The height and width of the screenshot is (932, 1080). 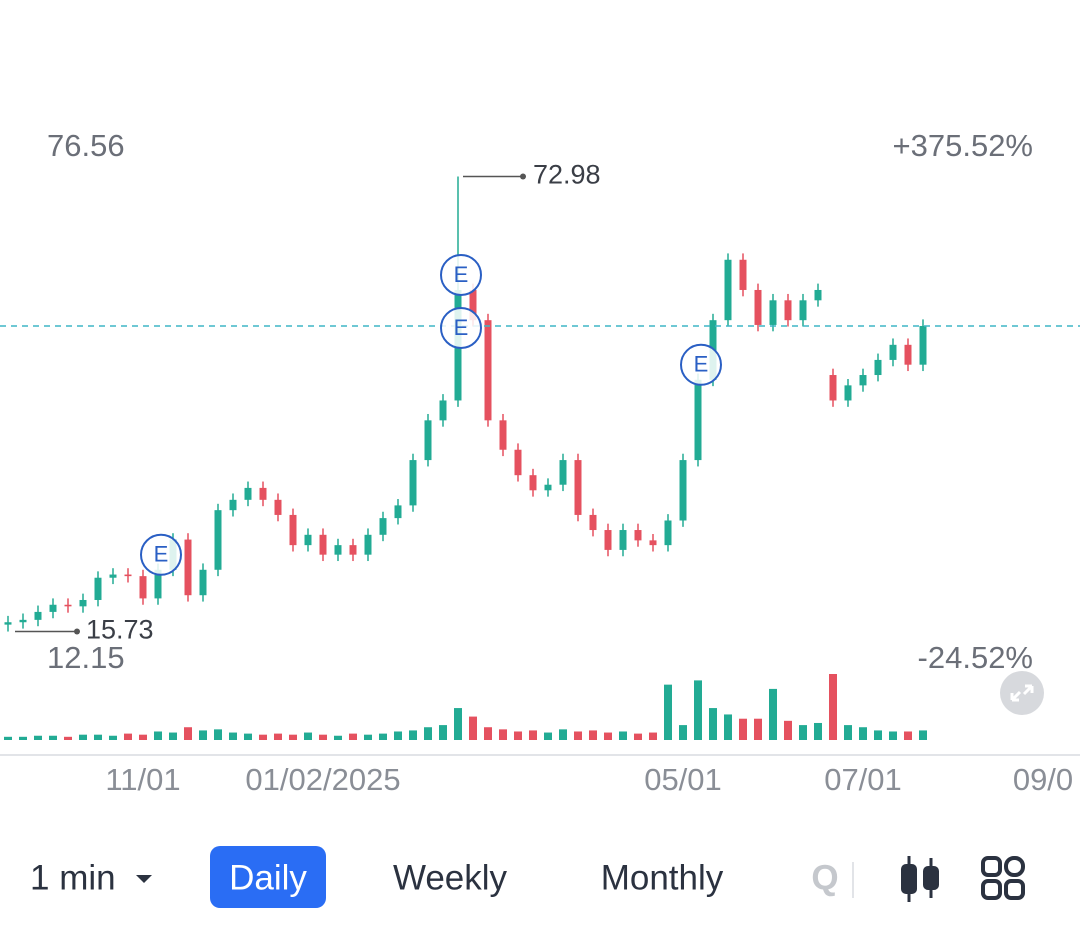 I want to click on fullscreen-button, so click(x=1022, y=693).